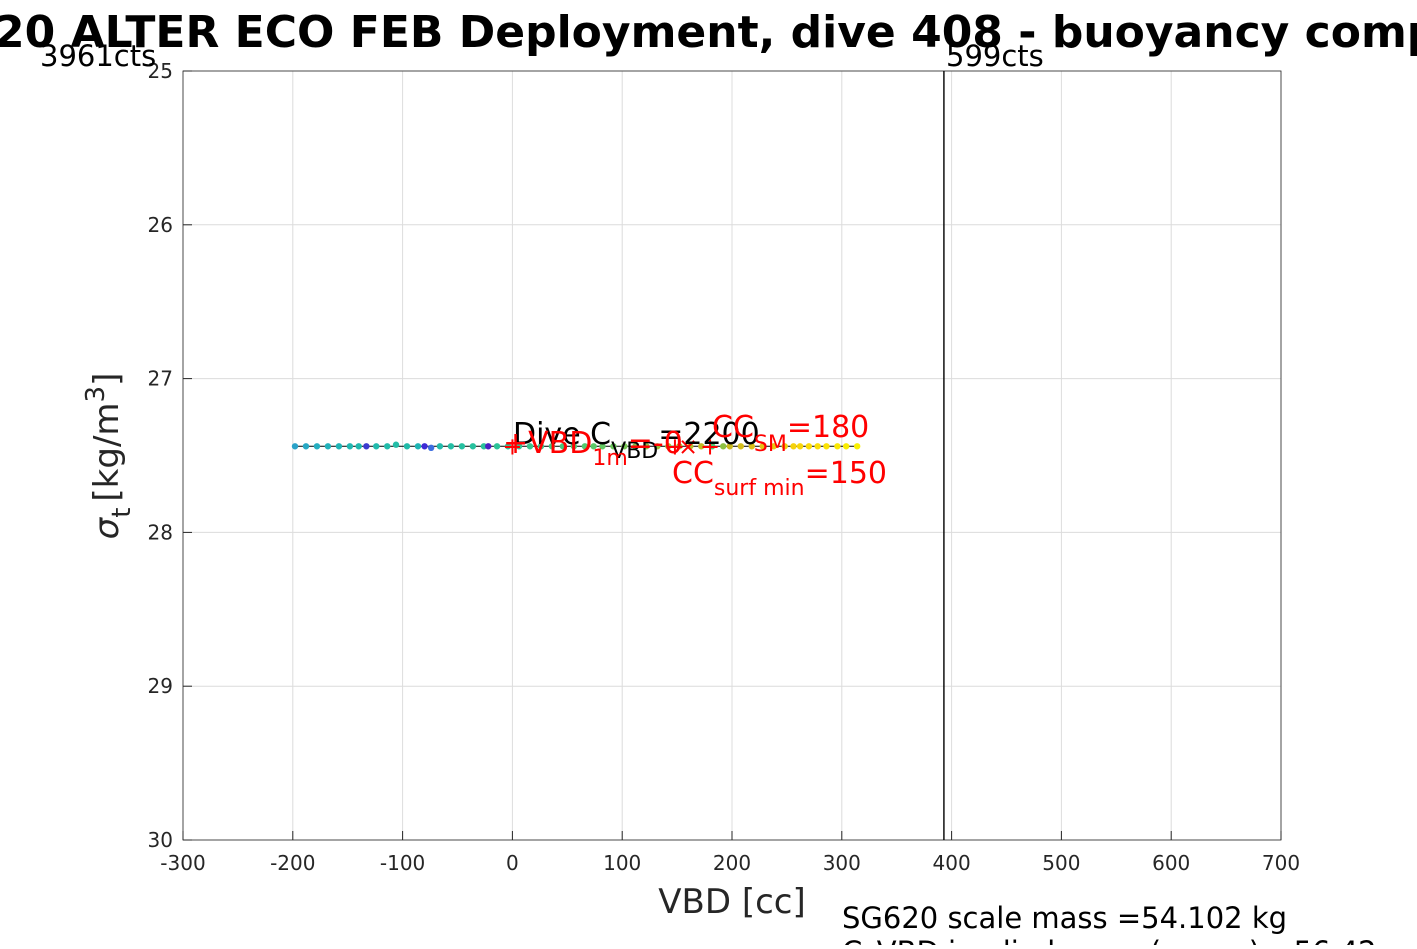  What do you see at coordinates (122, 513) in the screenshot?
I see `y-axis-label-sub: t` at bounding box center [122, 513].